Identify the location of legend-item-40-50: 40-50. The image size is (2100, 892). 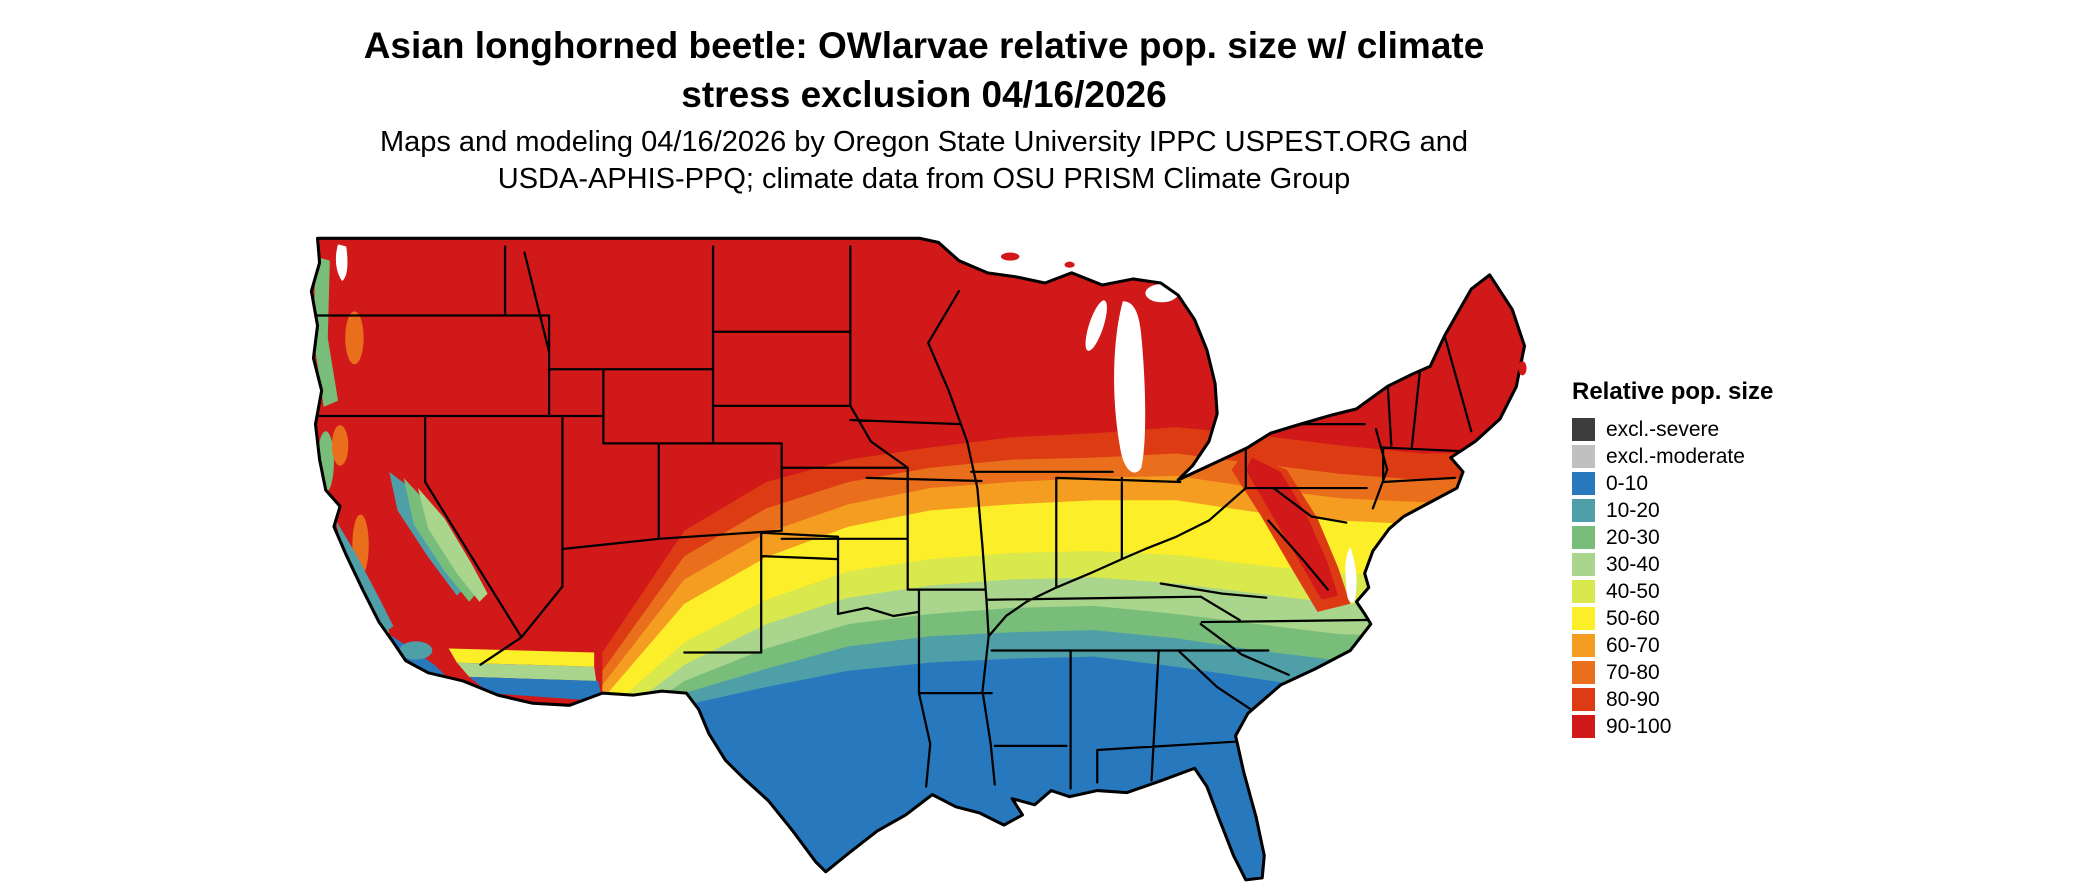
(1672, 591).